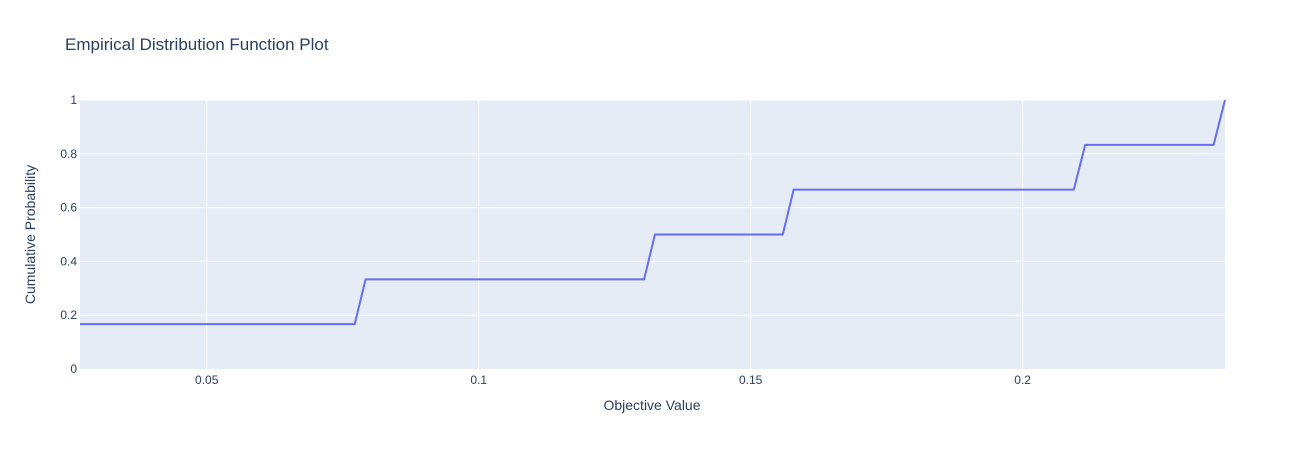 This screenshot has width=1305, height=450. I want to click on x-axis-title: Objective Value, so click(651, 405).